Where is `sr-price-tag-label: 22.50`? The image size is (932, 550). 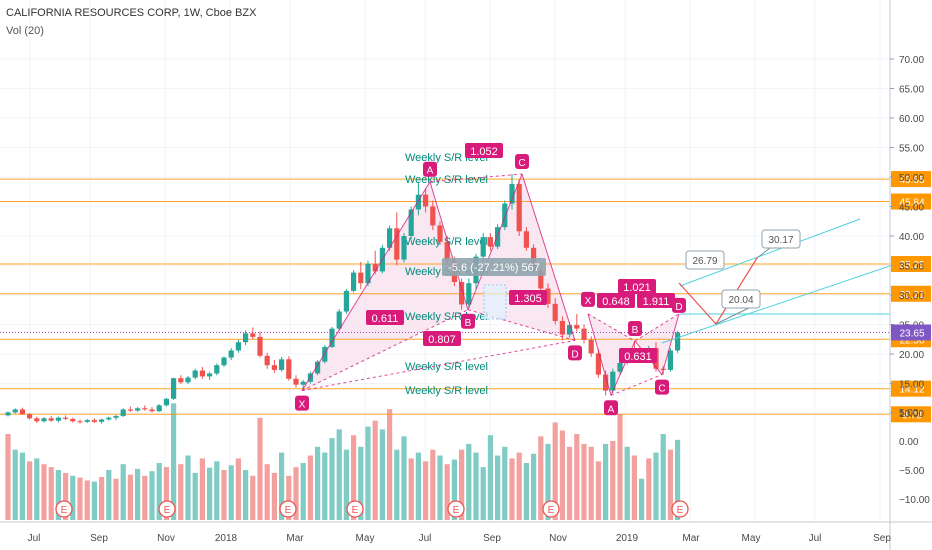 sr-price-tag-label: 22.50 is located at coordinates (911, 340).